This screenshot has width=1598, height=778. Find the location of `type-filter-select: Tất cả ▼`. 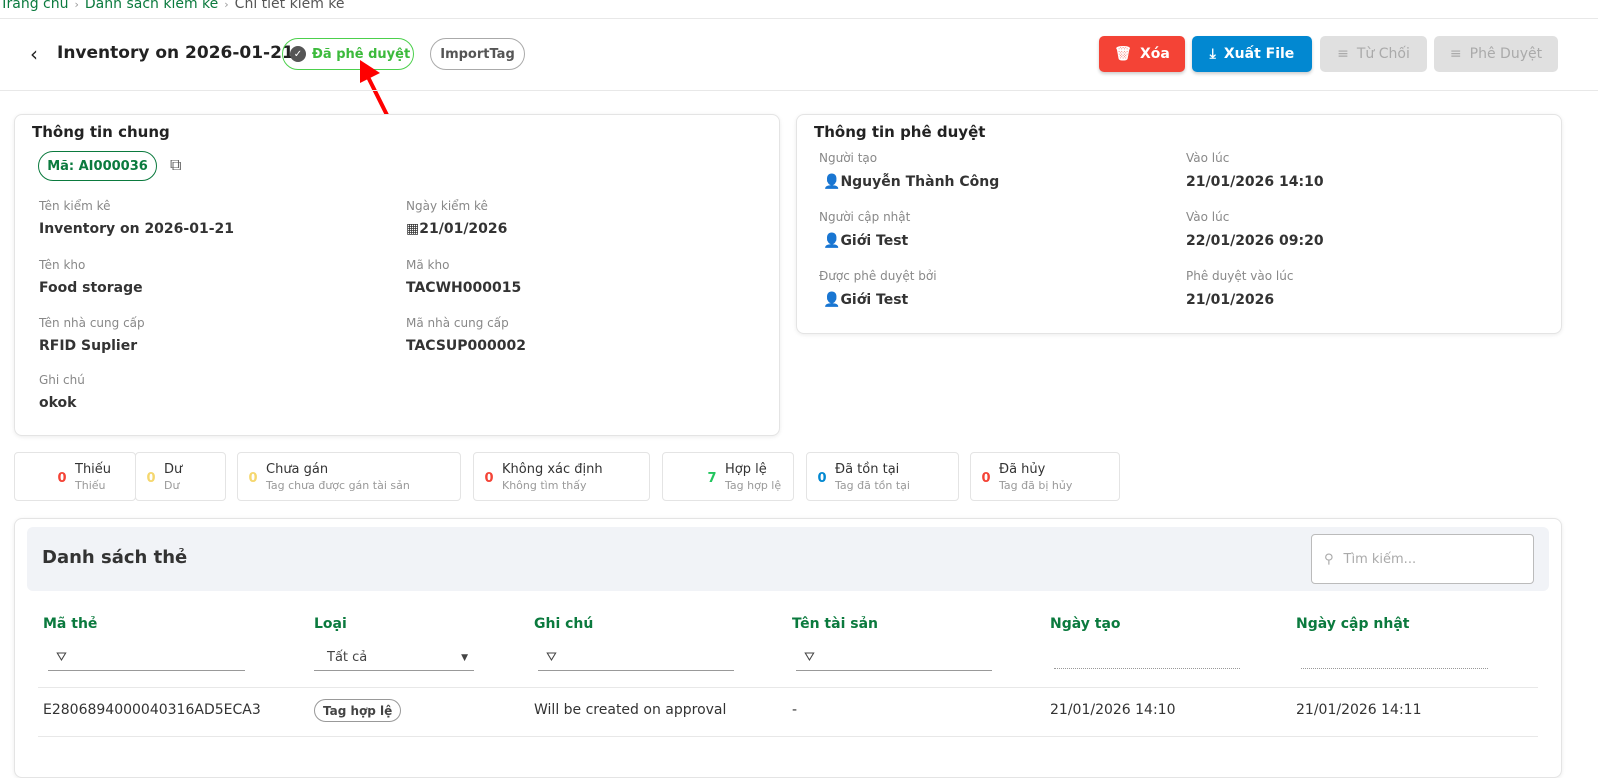

type-filter-select: Tất cả ▼ is located at coordinates (394, 658).